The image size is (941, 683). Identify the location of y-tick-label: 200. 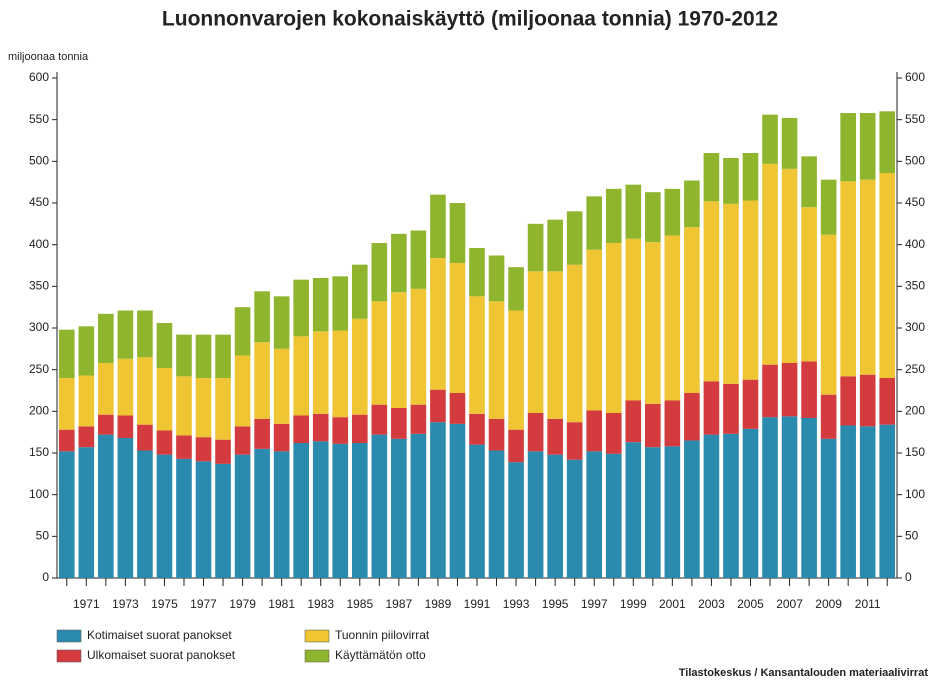
(39, 411).